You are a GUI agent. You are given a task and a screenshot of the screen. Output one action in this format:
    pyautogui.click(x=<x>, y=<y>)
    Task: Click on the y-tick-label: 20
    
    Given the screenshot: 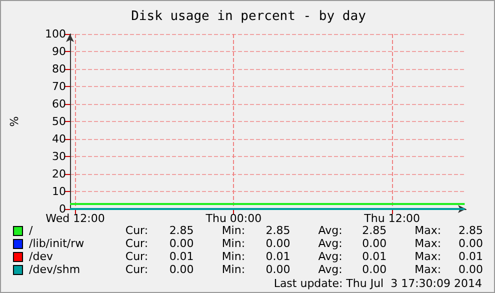 What is the action you would take?
    pyautogui.click(x=59, y=174)
    